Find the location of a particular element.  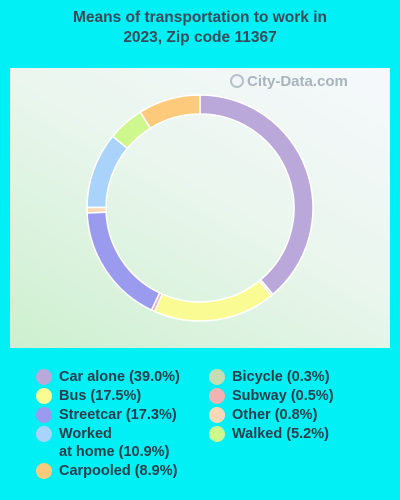

legend-swatch-other is located at coordinates (217, 415).